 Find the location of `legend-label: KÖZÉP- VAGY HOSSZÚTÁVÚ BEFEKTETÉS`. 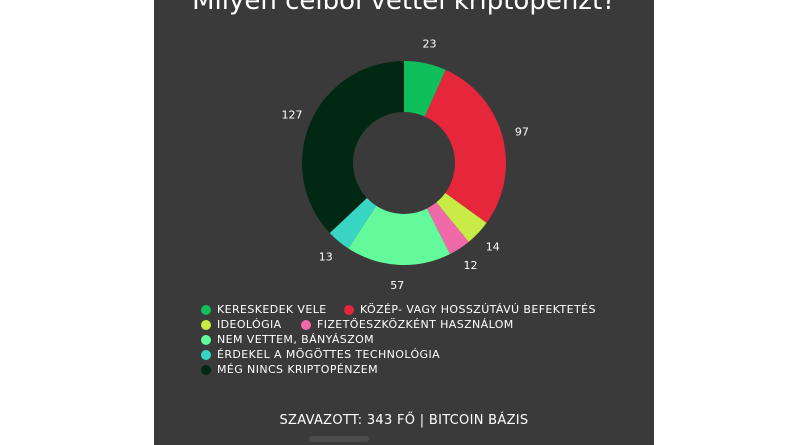

legend-label: KÖZÉP- VAGY HOSSZÚTÁVÚ BEFEKTETÉS is located at coordinates (478, 309).